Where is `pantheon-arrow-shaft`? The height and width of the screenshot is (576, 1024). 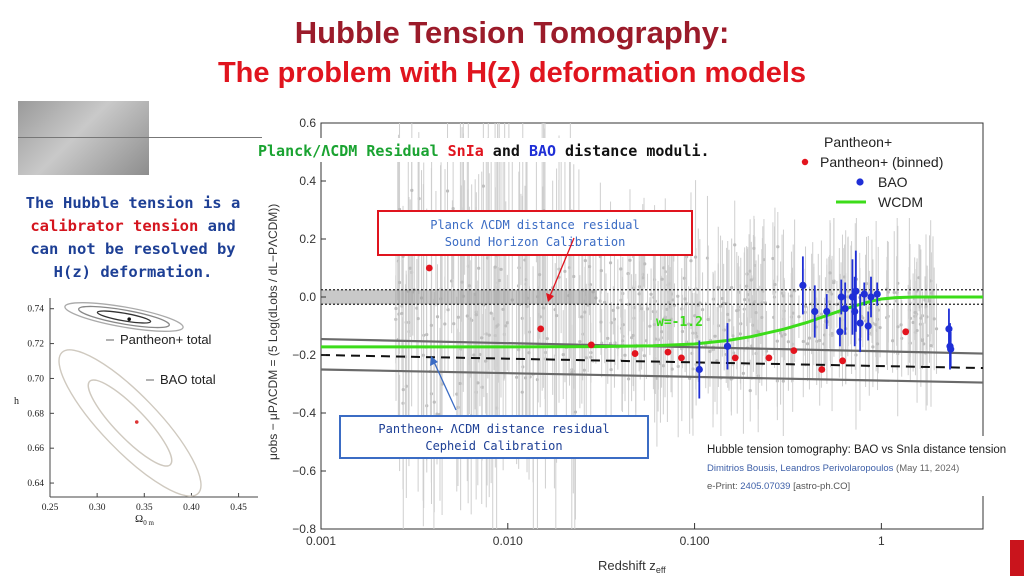 pantheon-arrow-shaft is located at coordinates (445, 386).